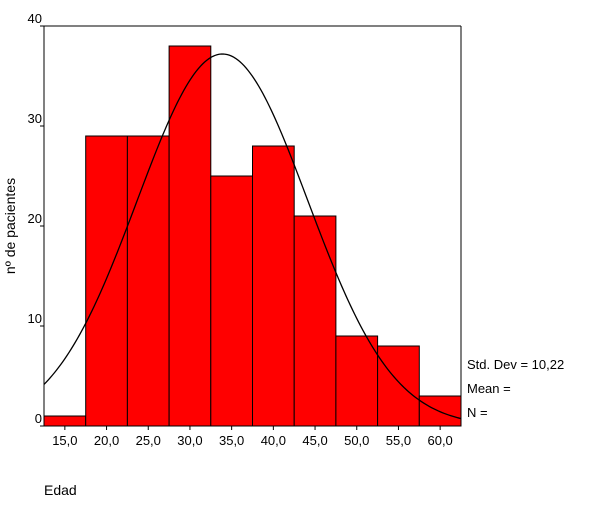  Describe the element at coordinates (106, 440) in the screenshot. I see `x-tick-label: 20,0` at that location.